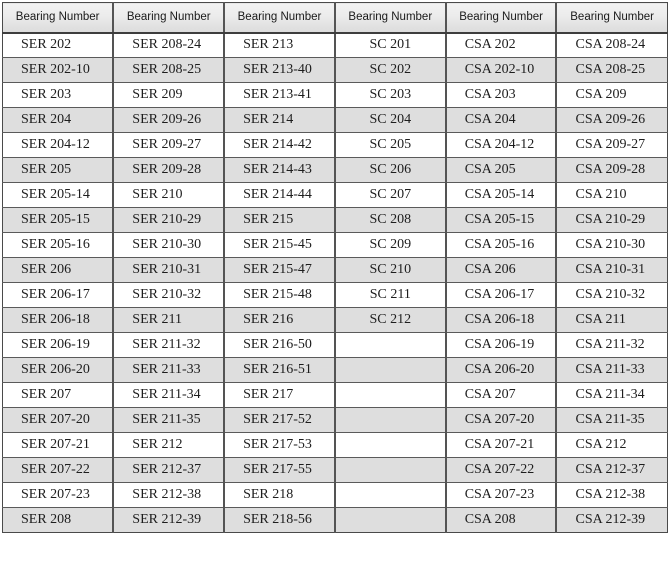 This screenshot has height=576, width=670. I want to click on table-cell: SER 207-23, so click(58, 495).